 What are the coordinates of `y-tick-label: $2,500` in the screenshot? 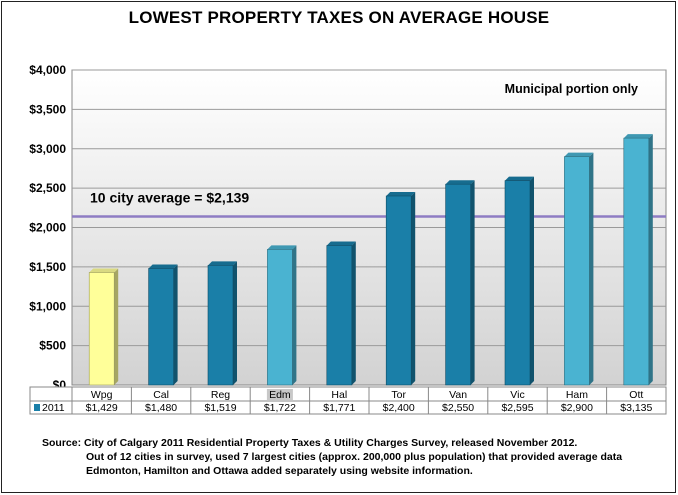 It's located at (47, 188).